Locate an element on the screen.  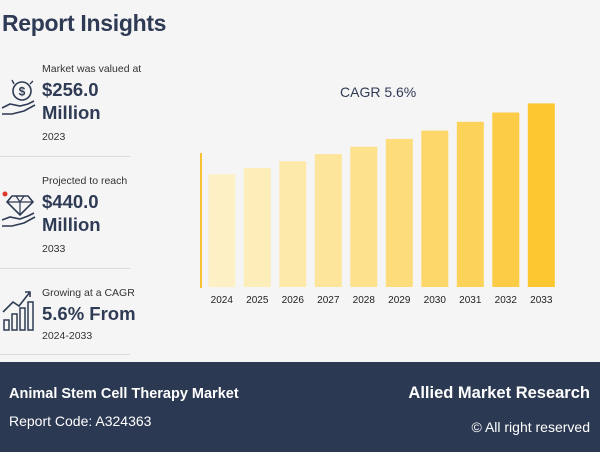
stat-year: 2023 is located at coordinates (54, 137).